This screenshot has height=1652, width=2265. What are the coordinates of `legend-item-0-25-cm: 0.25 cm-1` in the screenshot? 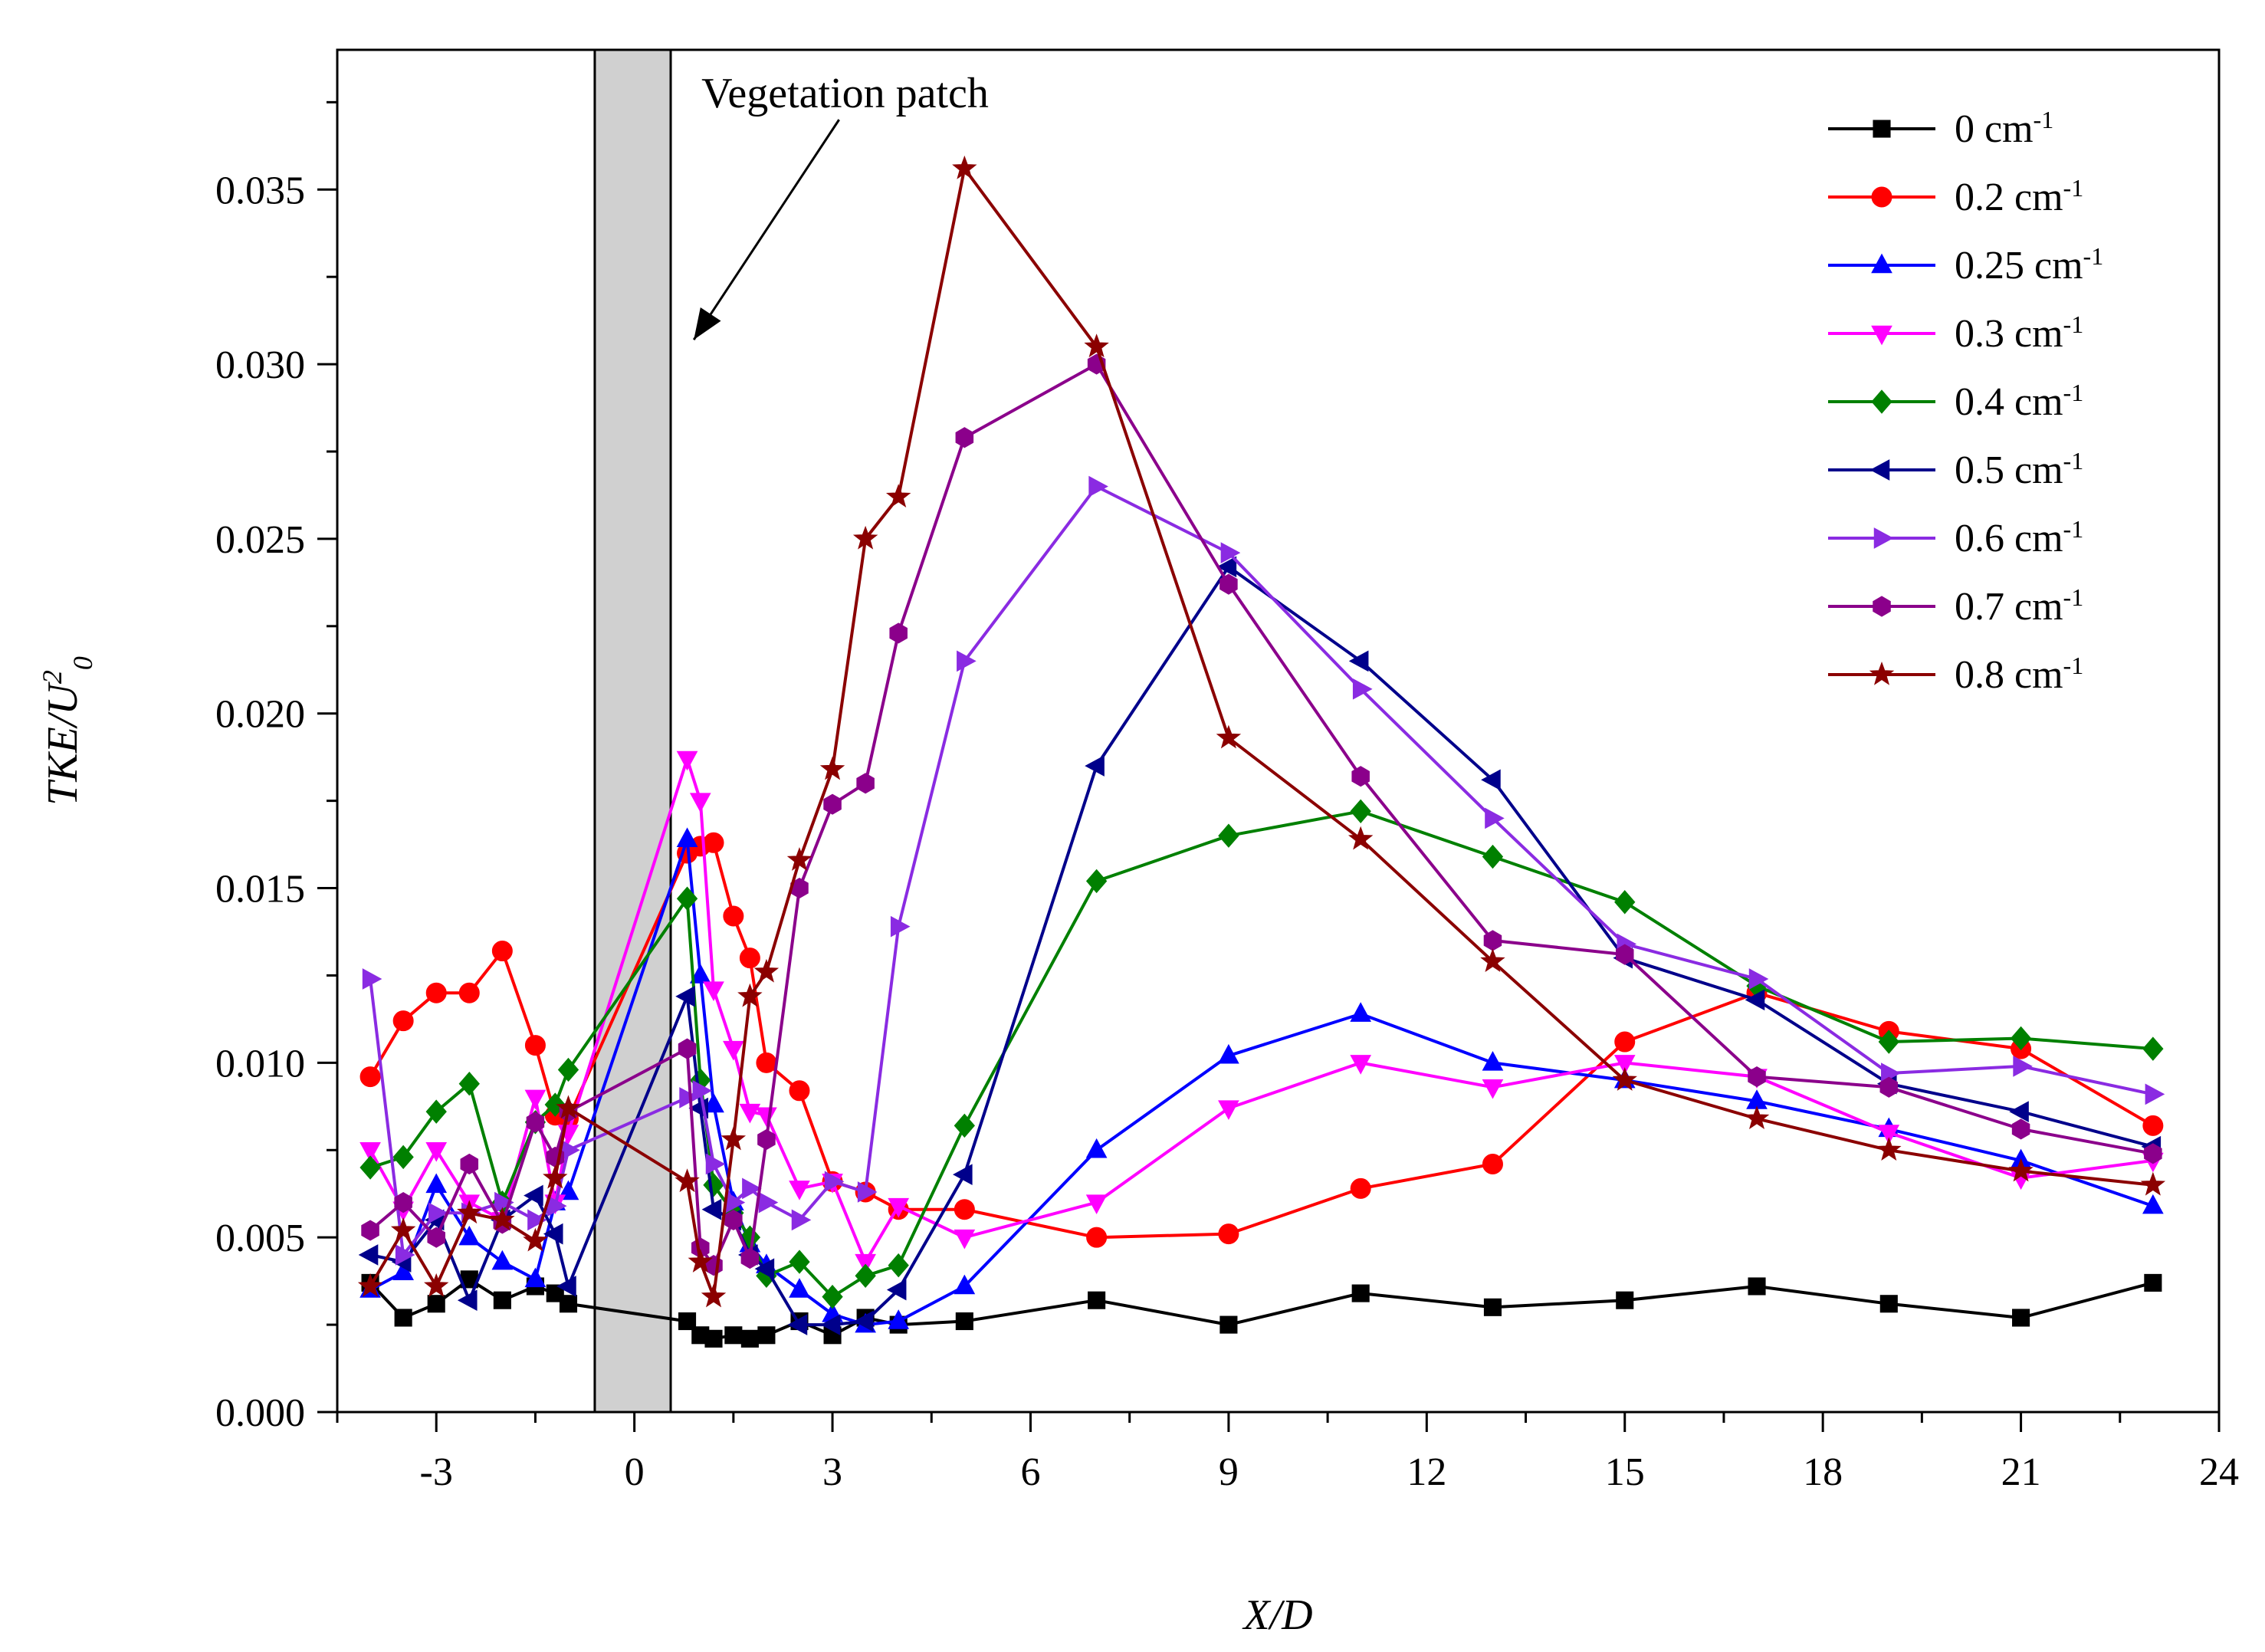 It's located at (1965, 264).